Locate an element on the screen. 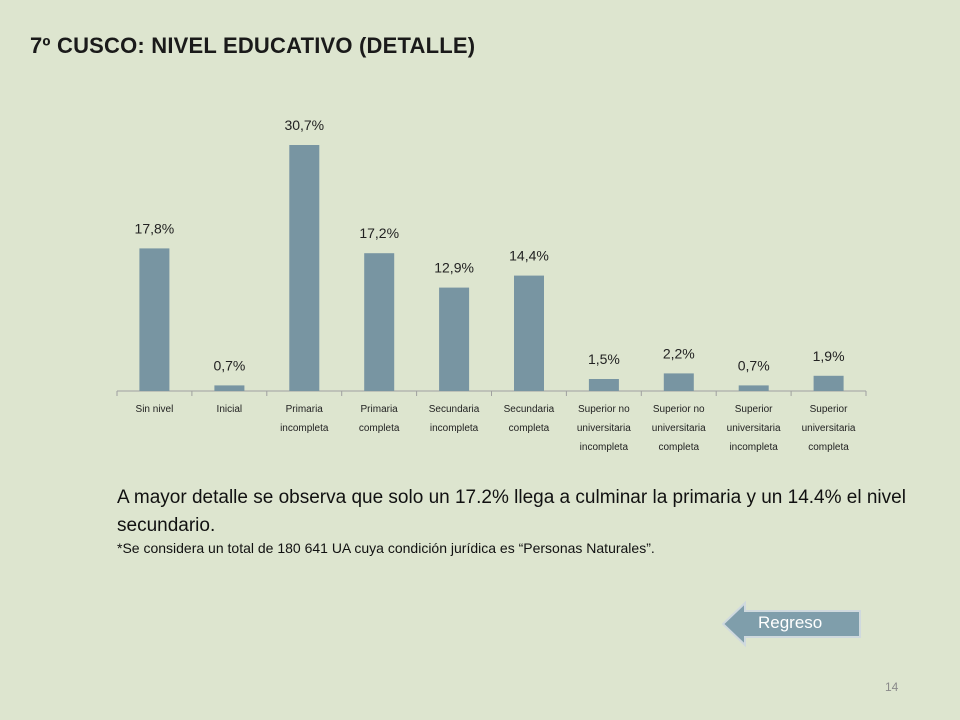 The height and width of the screenshot is (720, 960). category-label: Sin nivel is located at coordinates (154, 409).